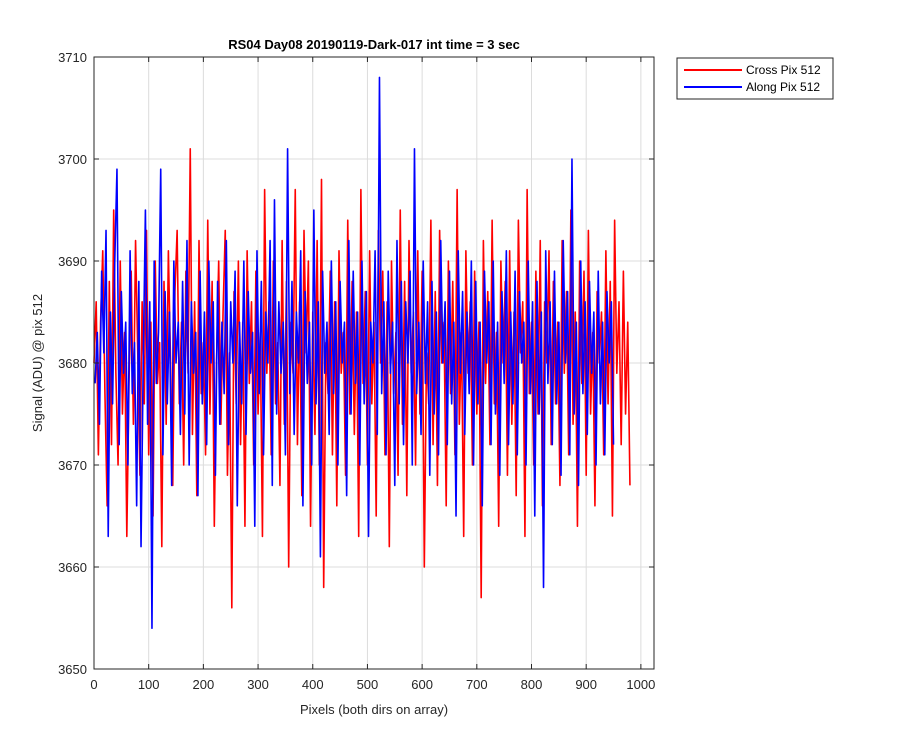 Image resolution: width=900 pixels, height=755 pixels. Describe the element at coordinates (93, 684) in the screenshot. I see `x-tick-label: 0` at that location.